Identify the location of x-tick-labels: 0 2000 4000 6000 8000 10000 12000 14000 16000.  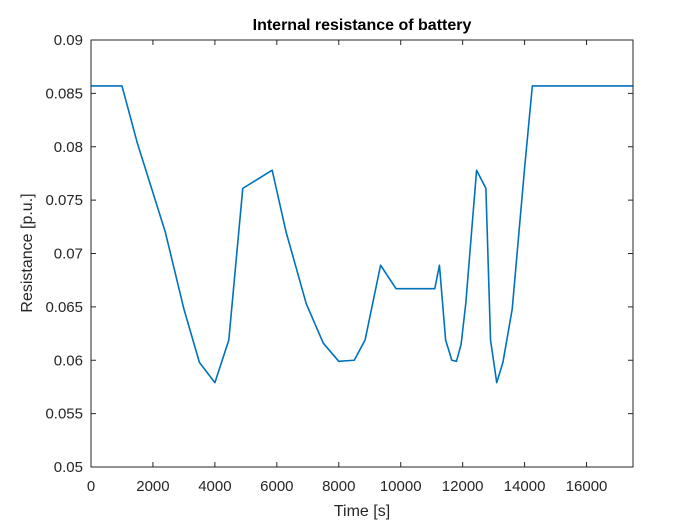
(347, 486).